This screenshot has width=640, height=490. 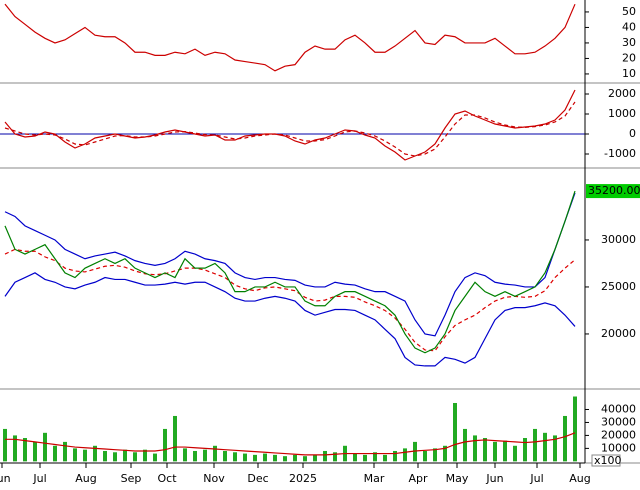 What do you see at coordinates (457, 478) in the screenshot?
I see `x-tick-label: May` at bounding box center [457, 478].